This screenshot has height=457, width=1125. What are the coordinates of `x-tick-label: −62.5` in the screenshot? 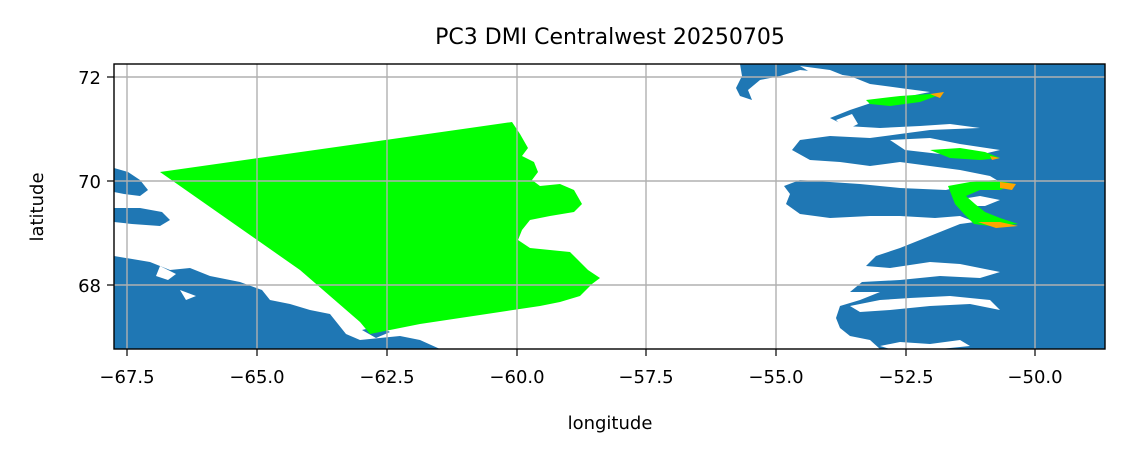 It's located at (386, 377).